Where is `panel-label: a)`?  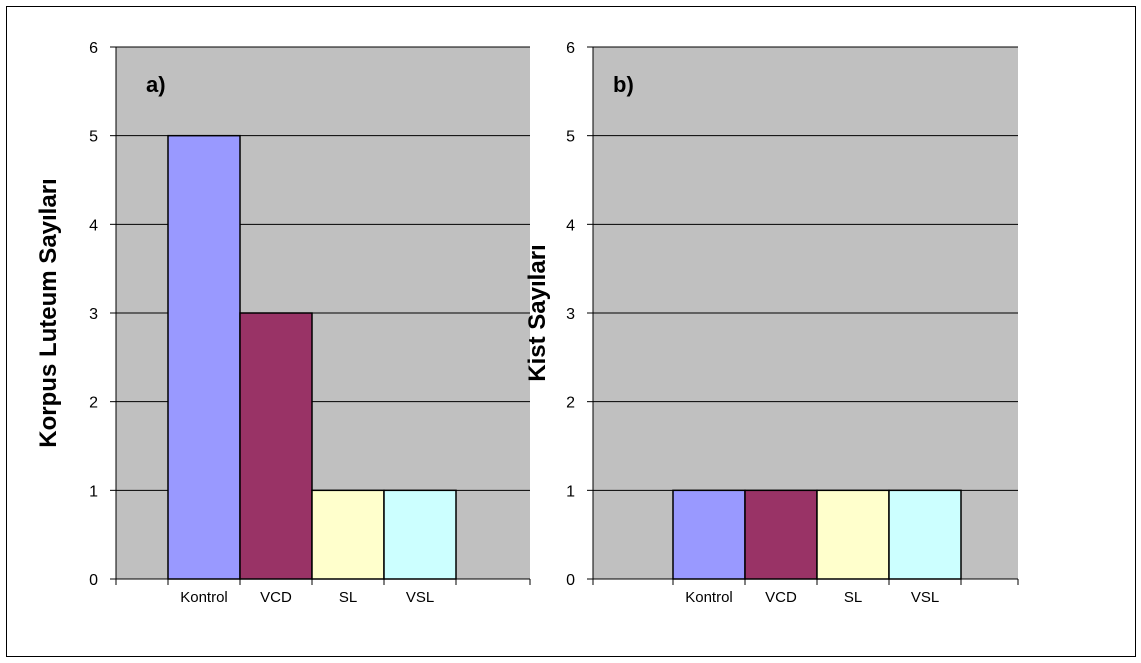
panel-label: a) is located at coordinates (156, 84).